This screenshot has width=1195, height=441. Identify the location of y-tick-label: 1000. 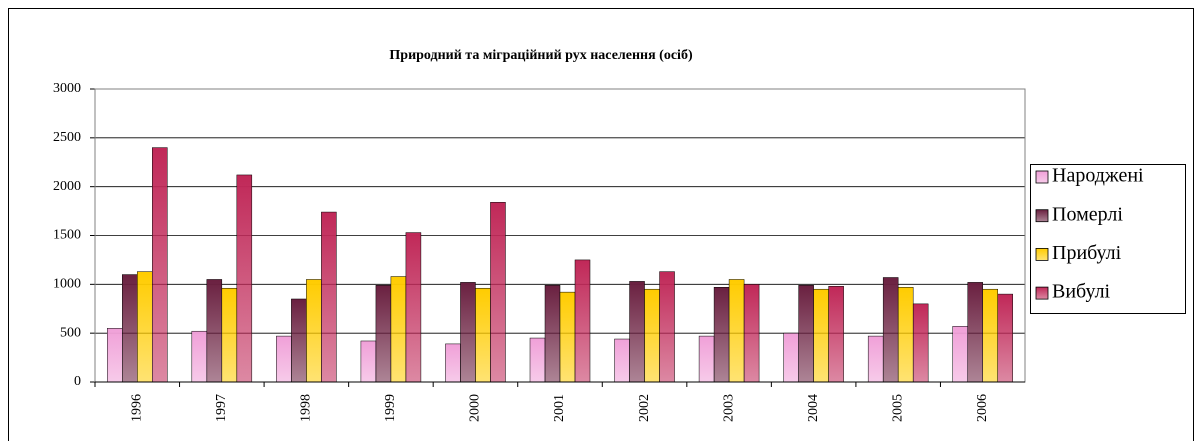
(67, 284).